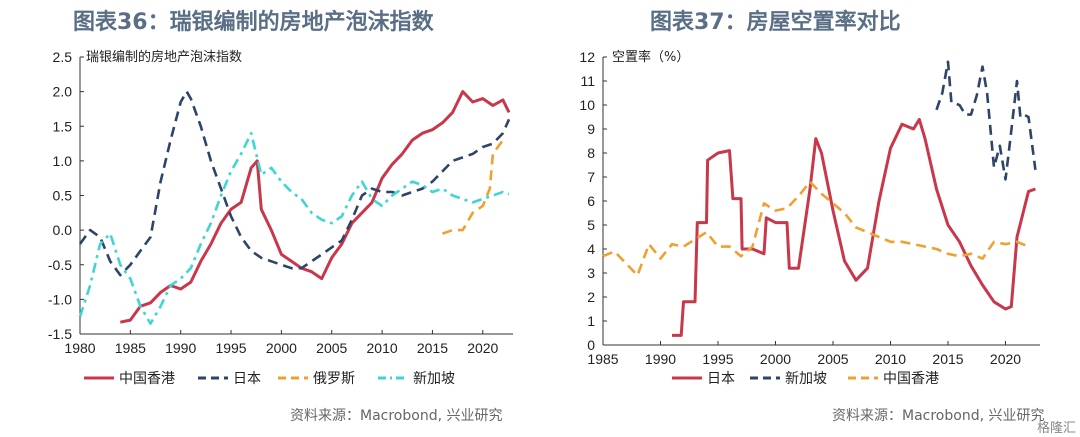  What do you see at coordinates (63, 161) in the screenshot?
I see `y-tick-label: 1.0` at bounding box center [63, 161].